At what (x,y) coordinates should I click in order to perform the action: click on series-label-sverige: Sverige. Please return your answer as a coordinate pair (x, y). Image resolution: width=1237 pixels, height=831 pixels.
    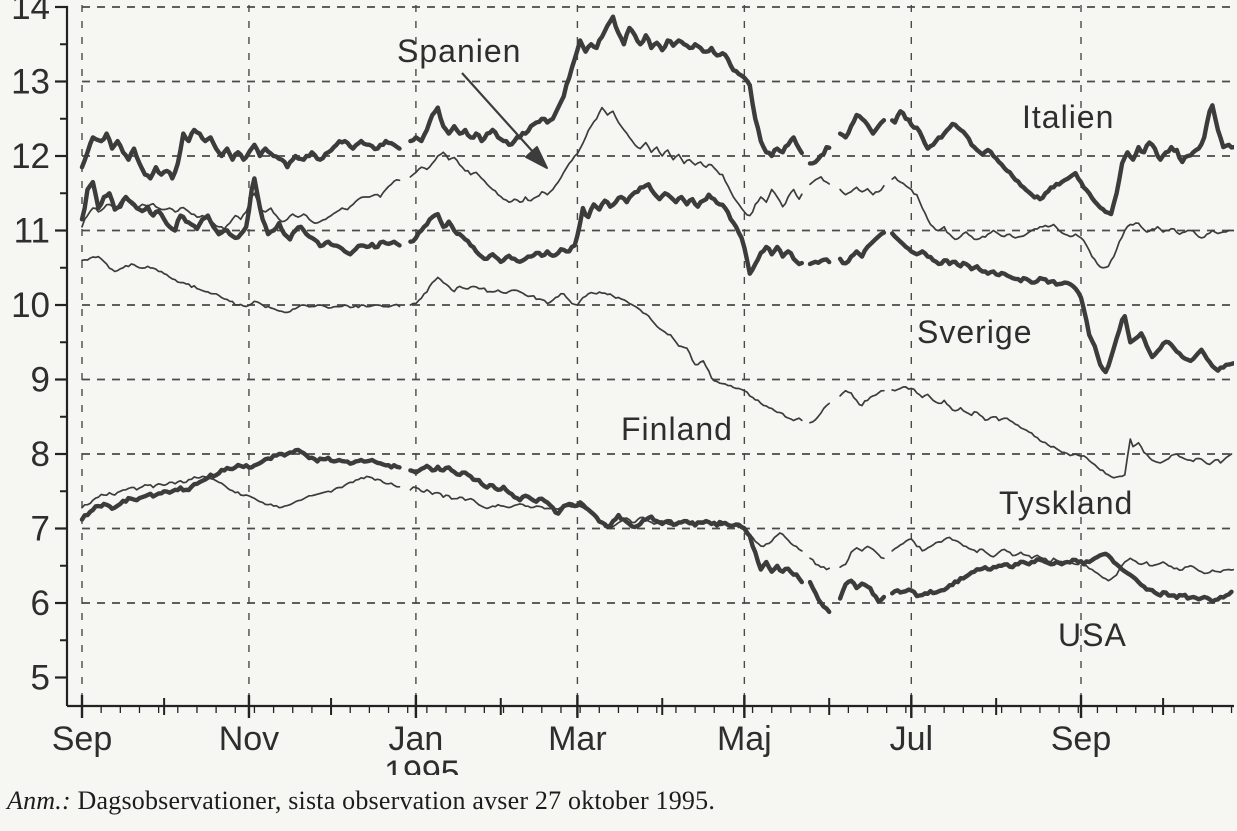
    Looking at the image, I should click on (975, 332).